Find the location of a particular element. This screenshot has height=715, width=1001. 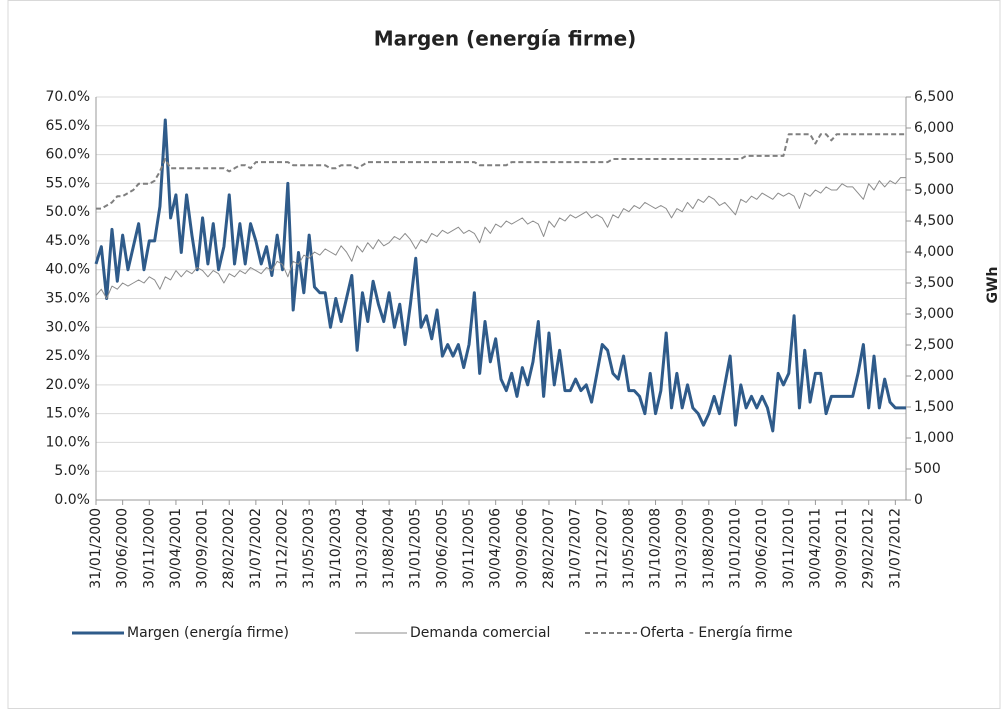

x-tick-label: 31/01/2010 is located at coordinates (735, 548).